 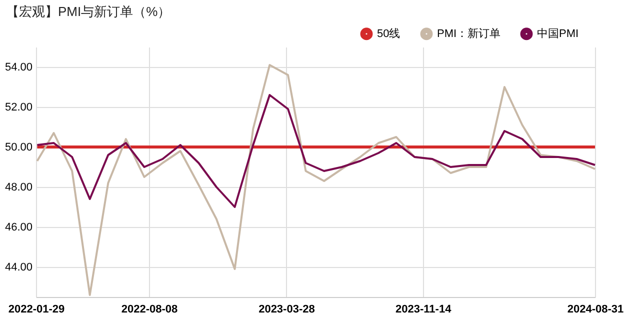 What do you see at coordinates (36, 310) in the screenshot?
I see `x-tick-label: 2022-01-29` at bounding box center [36, 310].